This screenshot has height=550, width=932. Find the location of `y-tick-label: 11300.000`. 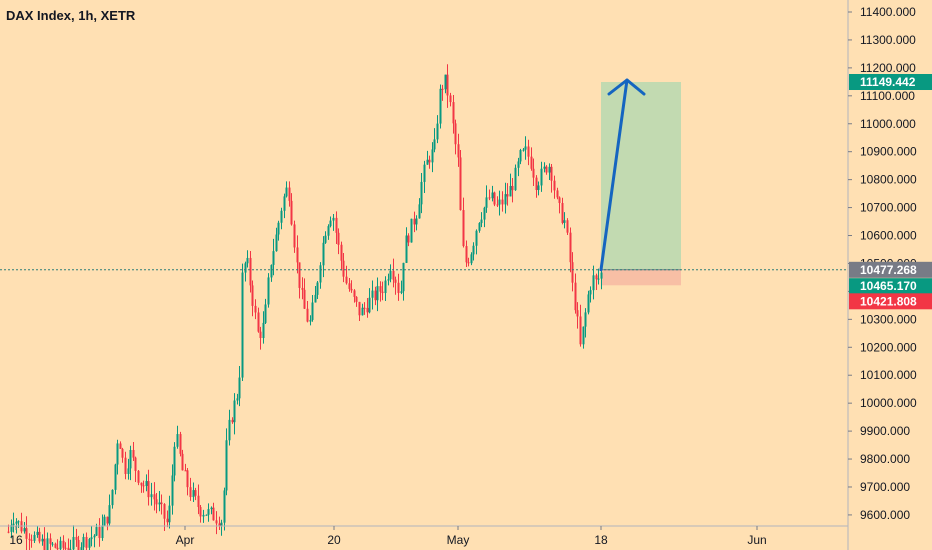

y-tick-label: 11300.000 is located at coordinates (888, 40).